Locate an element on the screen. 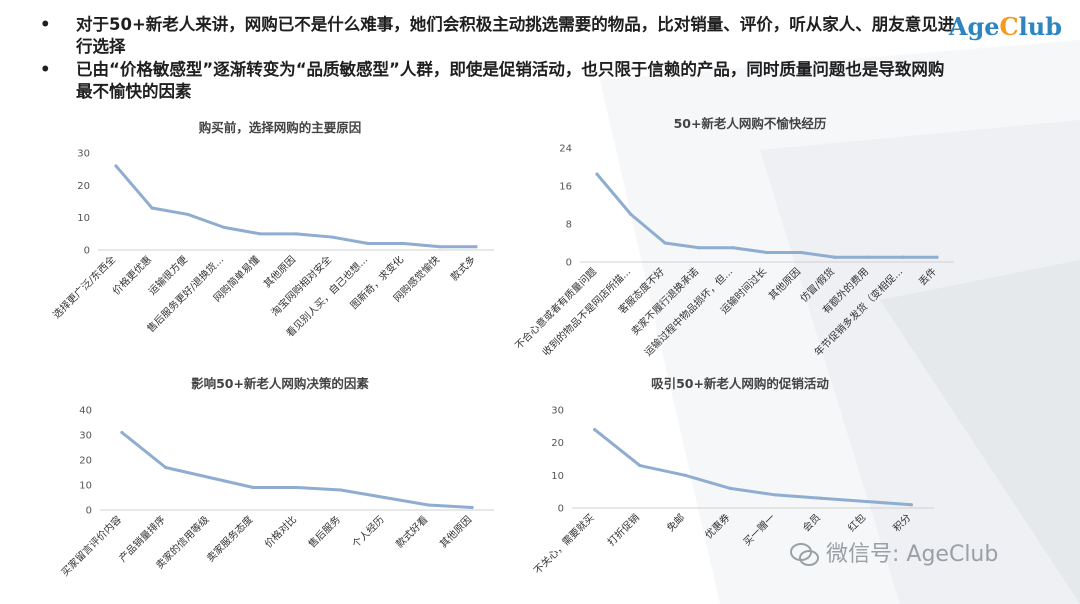 This screenshot has width=1080, height=604. chart-title: 购买前，选择网购的主要原因 is located at coordinates (280, 127).